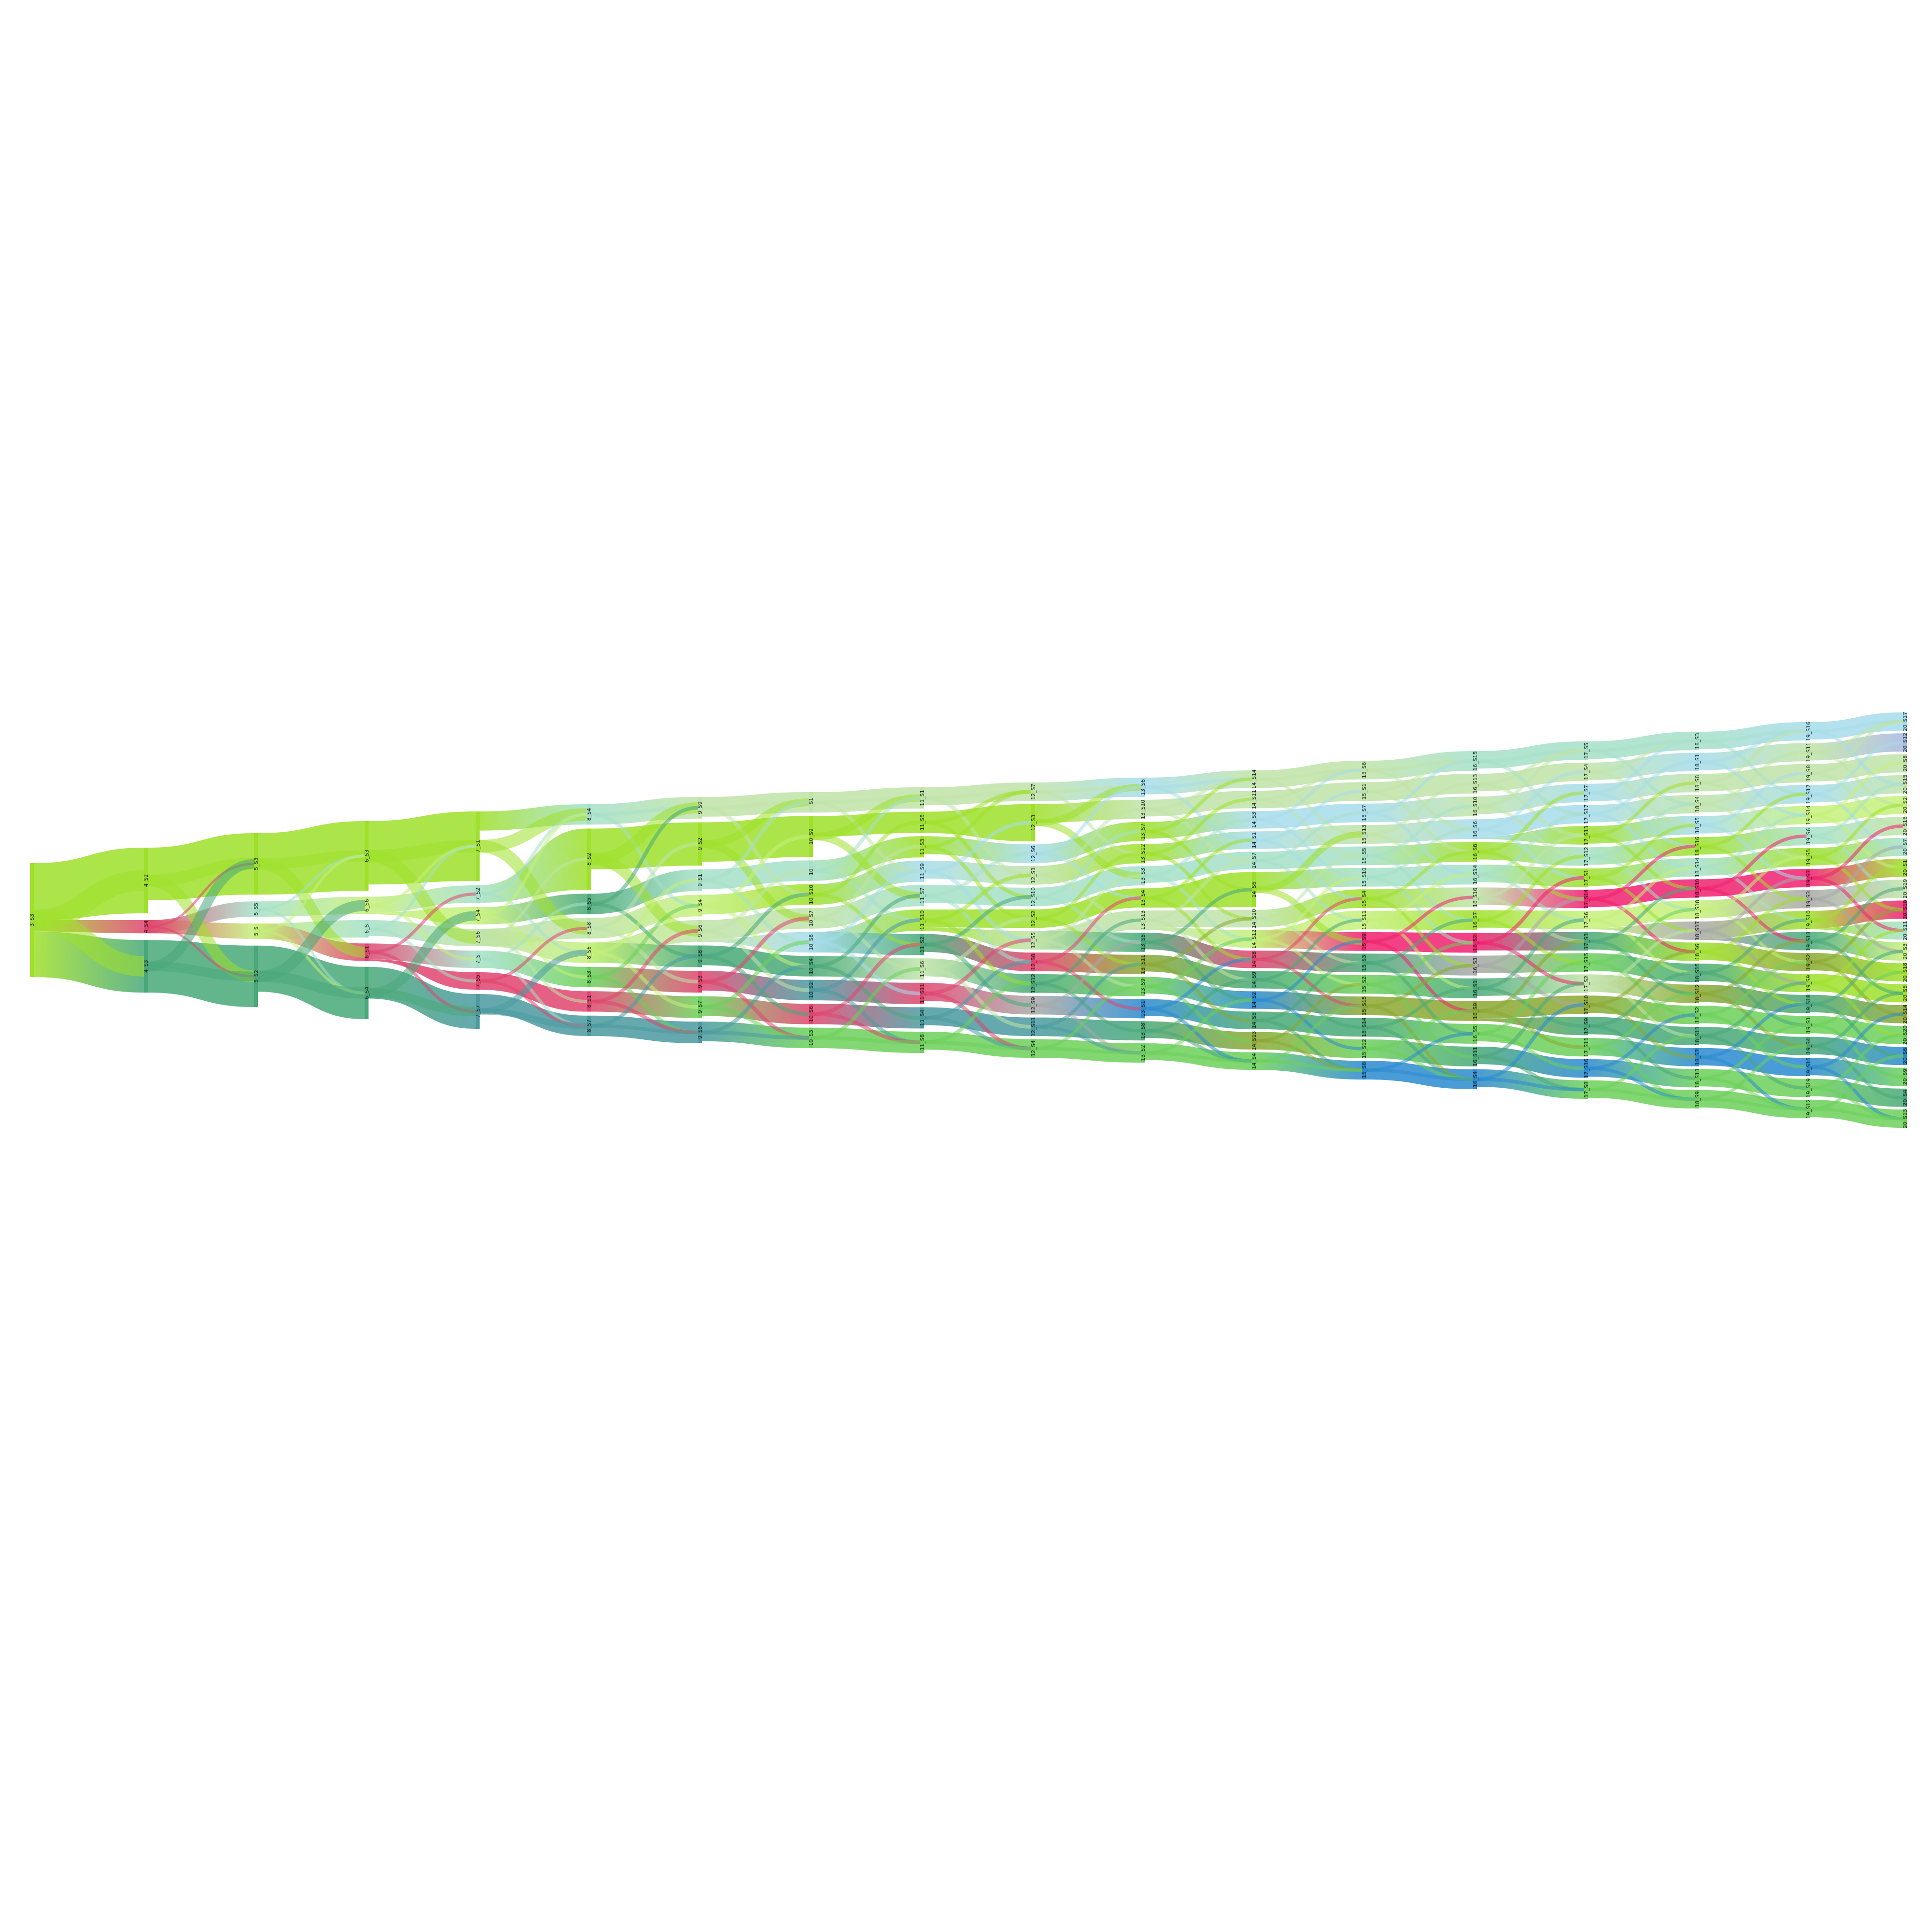 The image size is (1932, 1932). I want to click on node-label: 13_S11, so click(1143, 964).